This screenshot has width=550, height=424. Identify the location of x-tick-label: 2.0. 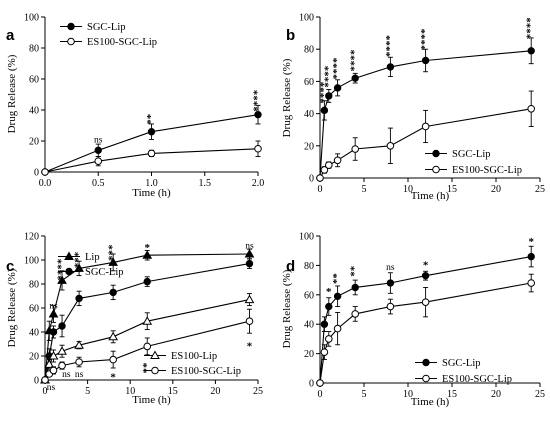
(258, 183).